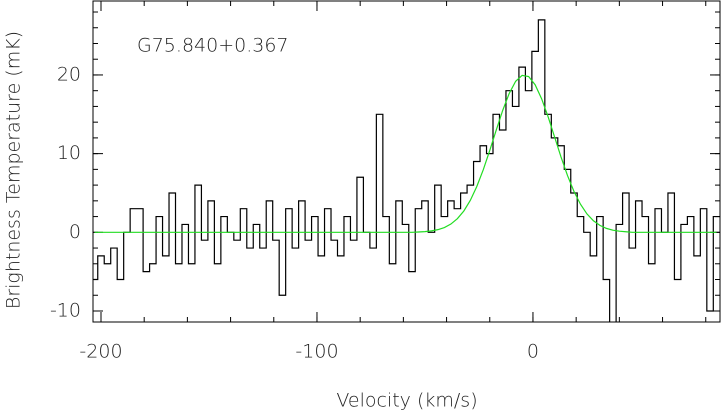  I want to click on y-tick-label: 0, so click(75, 232).